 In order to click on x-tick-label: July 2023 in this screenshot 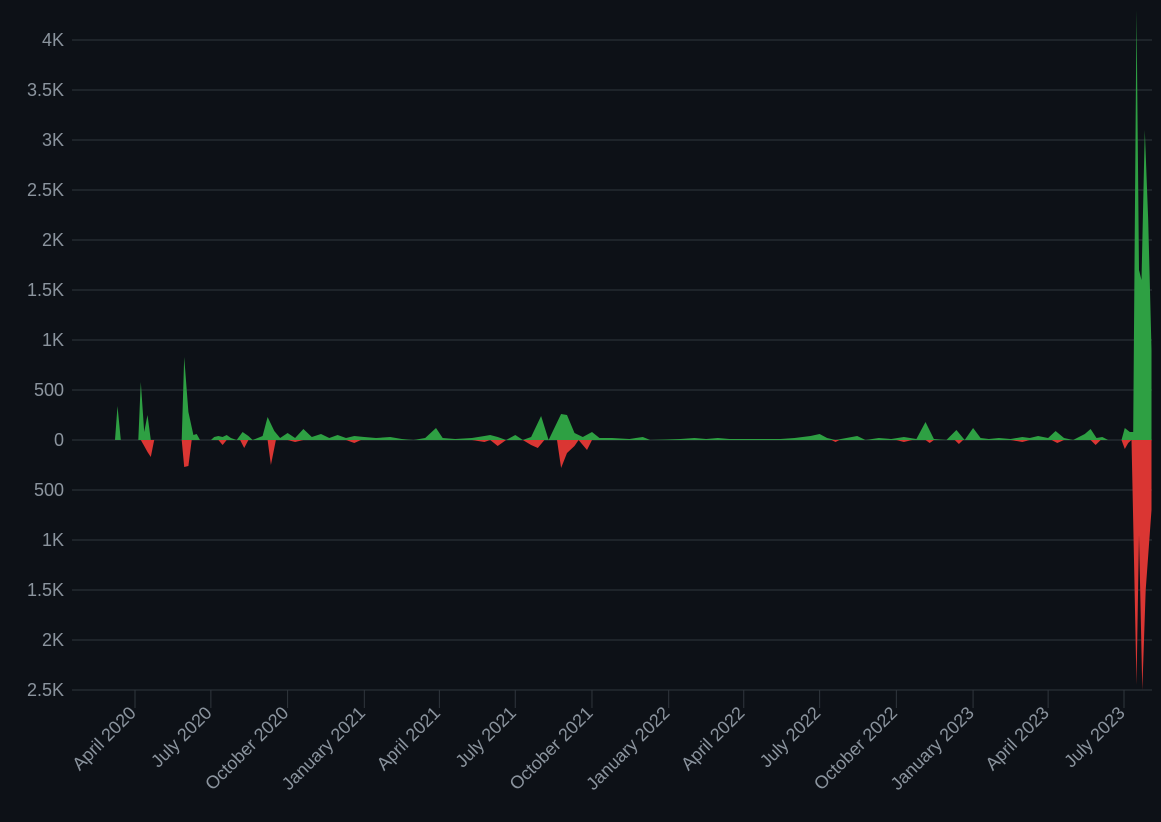, I will do `click(1094, 737)`.